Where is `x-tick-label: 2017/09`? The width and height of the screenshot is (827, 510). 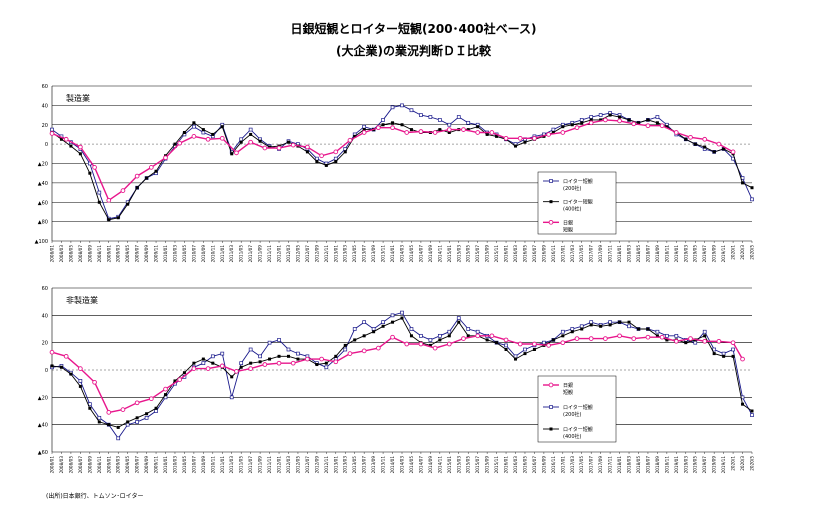
x-tick-label: 2017/09 is located at coordinates (600, 465).